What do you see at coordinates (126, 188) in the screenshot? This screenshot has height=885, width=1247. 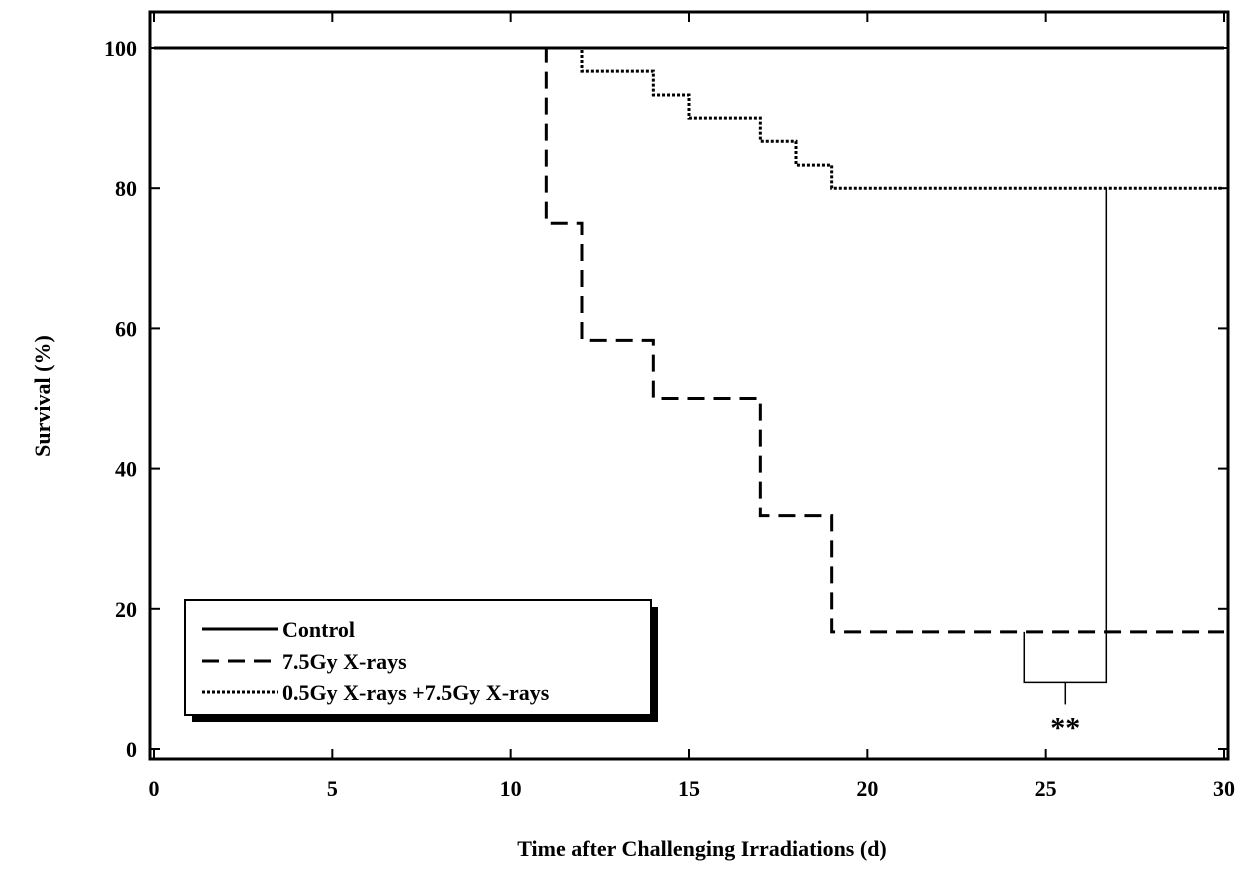 I see `y-tick-label: 80` at bounding box center [126, 188].